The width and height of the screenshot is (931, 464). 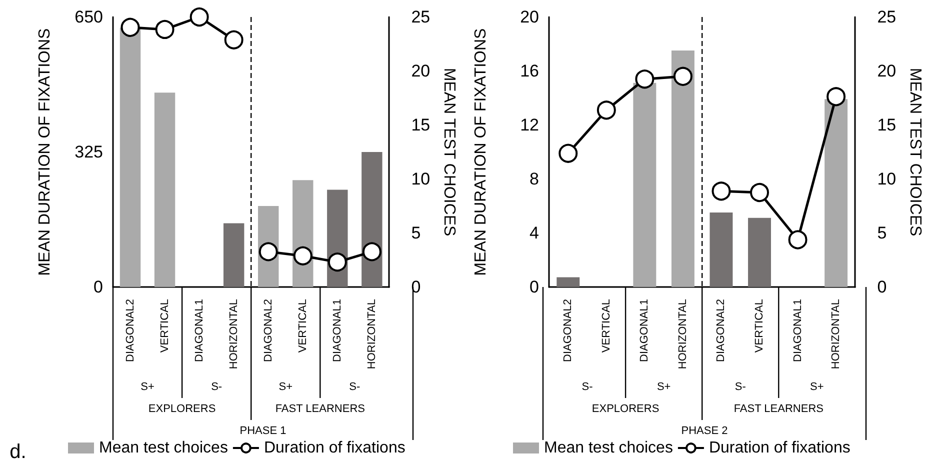 I want to click on y-tick-label: 12, so click(x=529, y=125).